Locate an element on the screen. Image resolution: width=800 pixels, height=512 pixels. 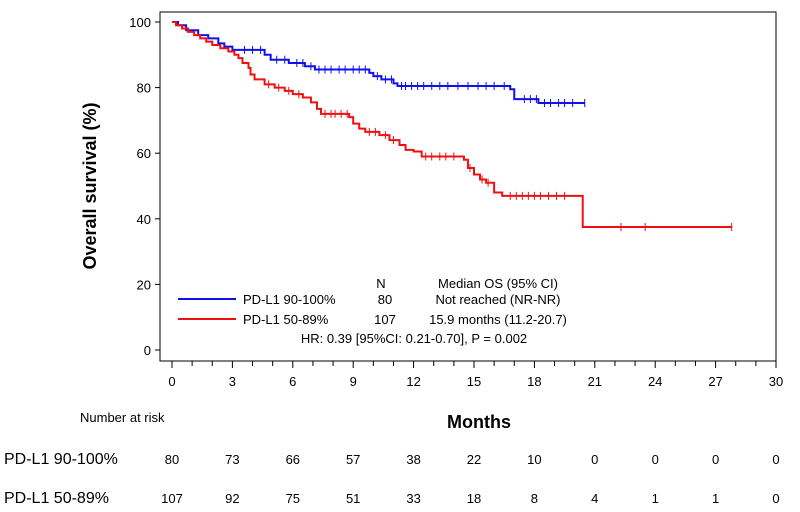
risk-value: 10 is located at coordinates (534, 459).